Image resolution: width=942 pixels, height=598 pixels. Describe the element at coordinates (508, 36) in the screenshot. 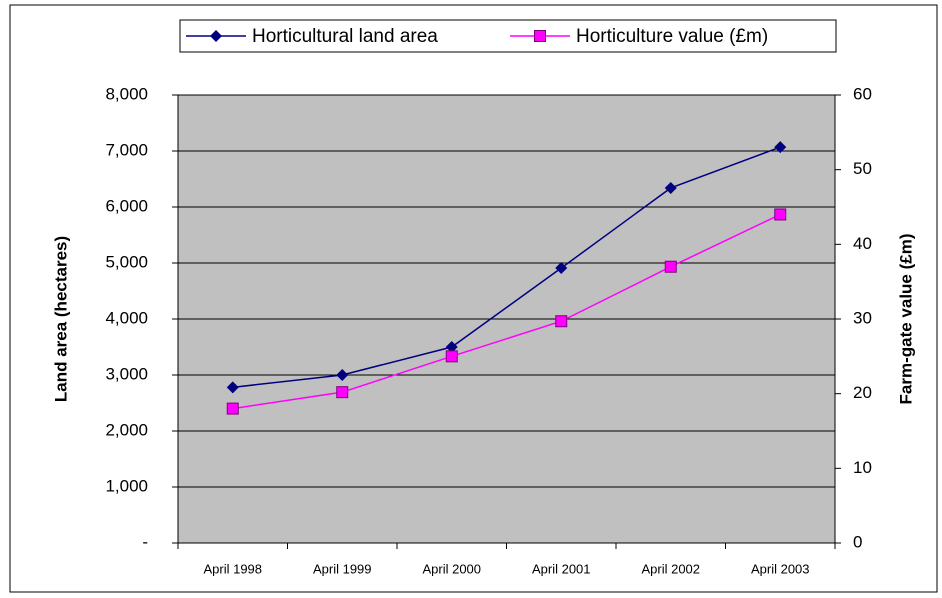

I see `legend-box` at that location.